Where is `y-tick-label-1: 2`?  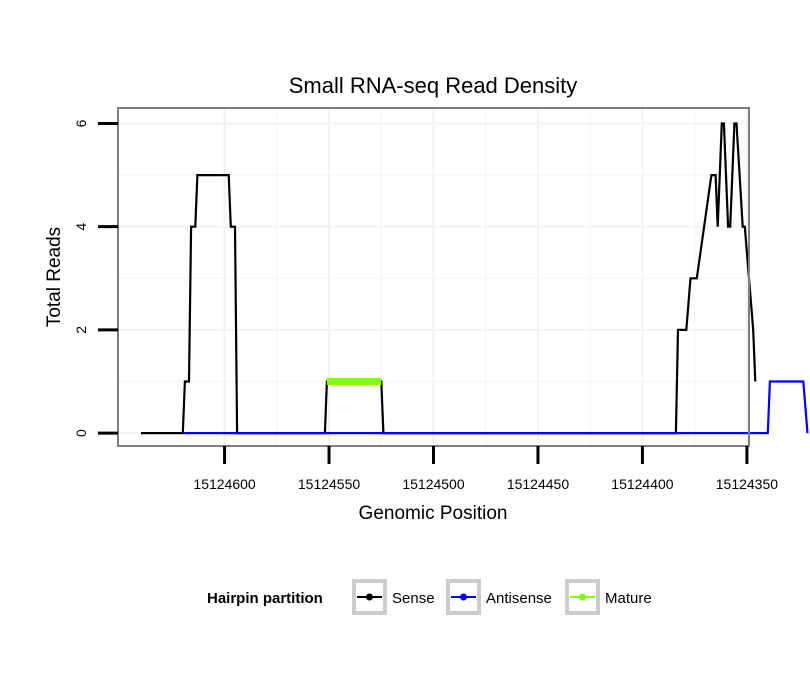
y-tick-label-1: 2 is located at coordinates (81, 330).